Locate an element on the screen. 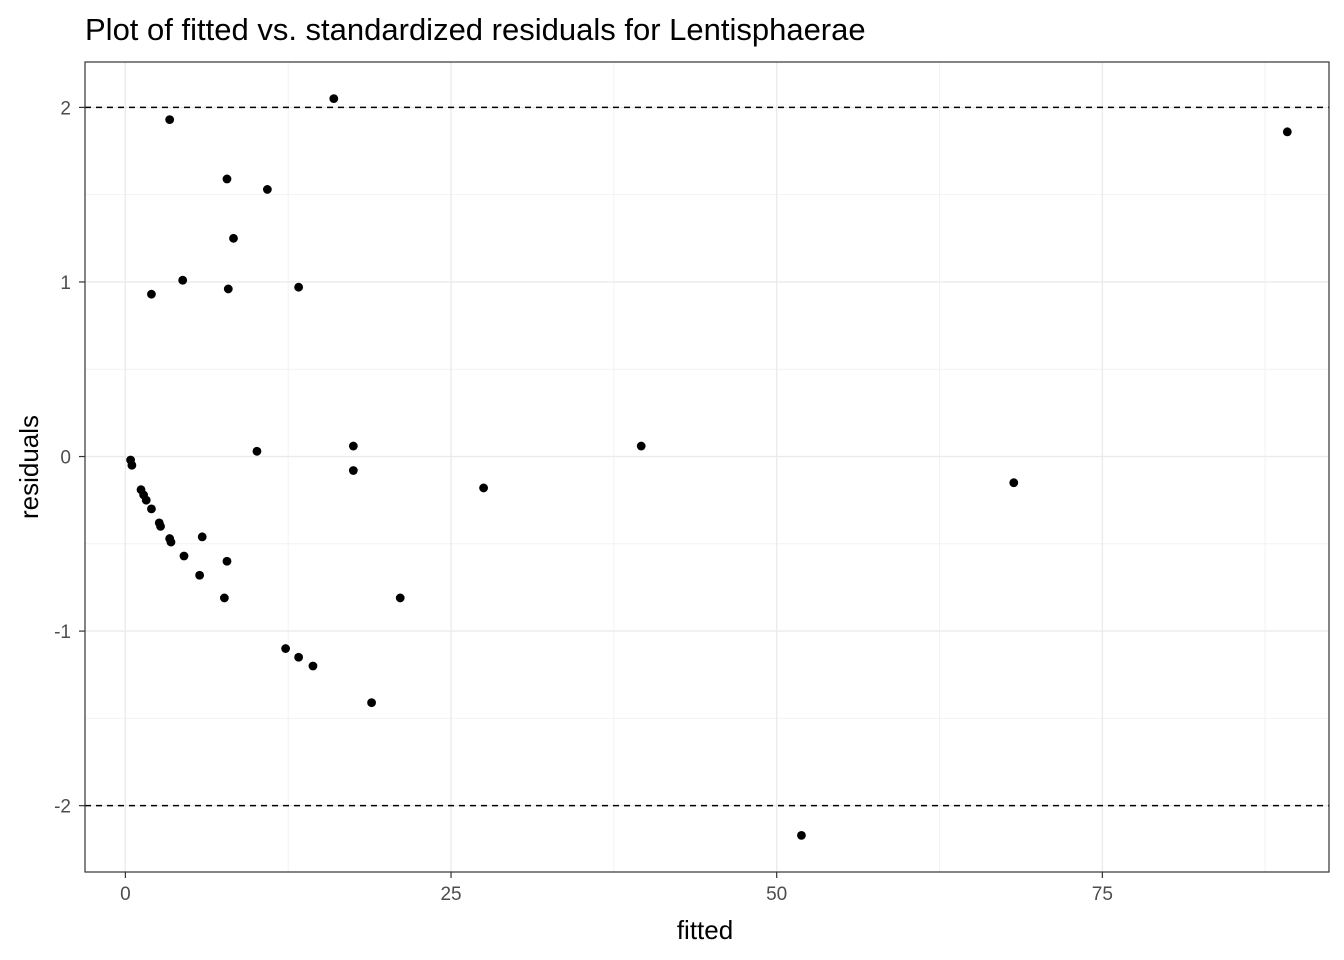 The image size is (1344, 960). y-axis-title: residuals is located at coordinates (29, 467).